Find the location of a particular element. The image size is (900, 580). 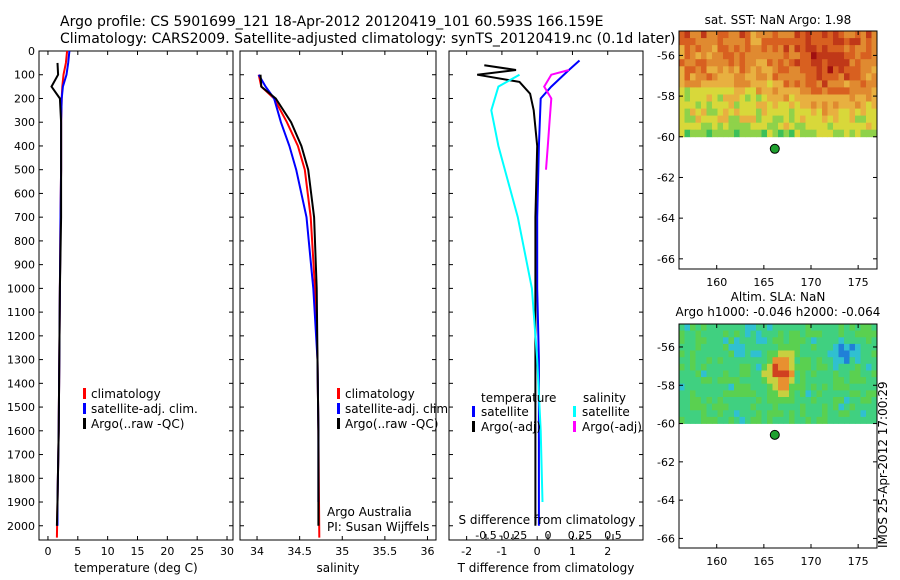

x-tick-label: 160 is located at coordinates (716, 561).